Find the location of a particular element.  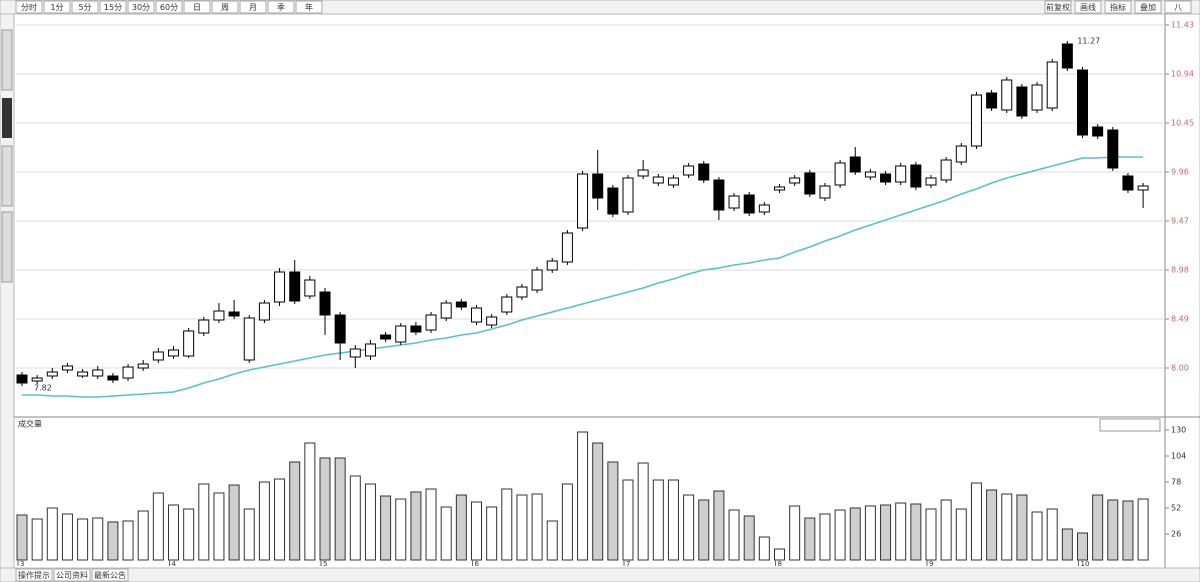

x-tick-label: 7 is located at coordinates (628, 564).